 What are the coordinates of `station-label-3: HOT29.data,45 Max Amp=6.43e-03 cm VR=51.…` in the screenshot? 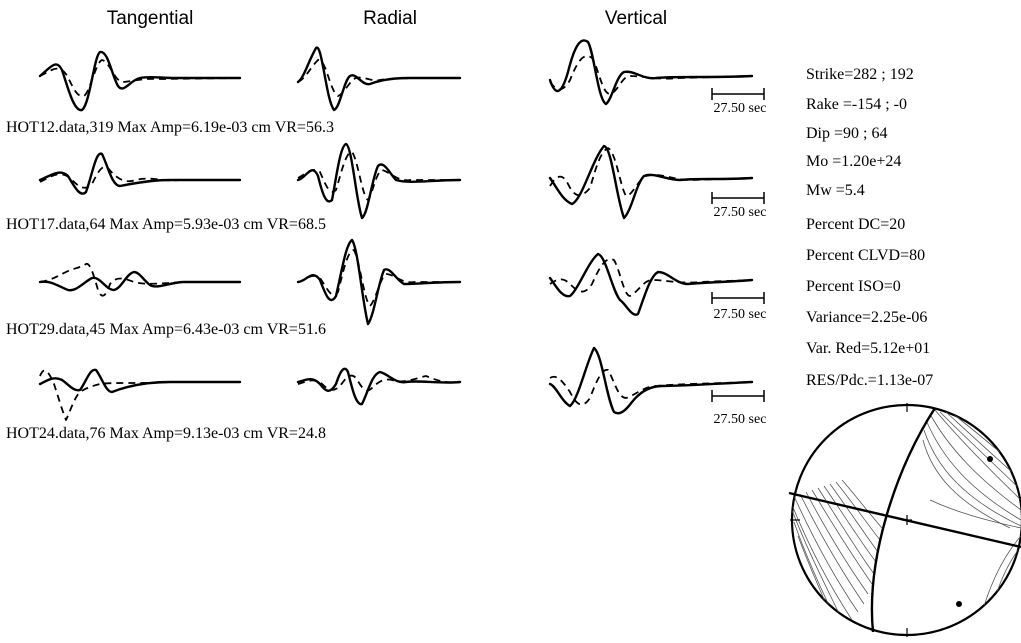 It's located at (166, 329).